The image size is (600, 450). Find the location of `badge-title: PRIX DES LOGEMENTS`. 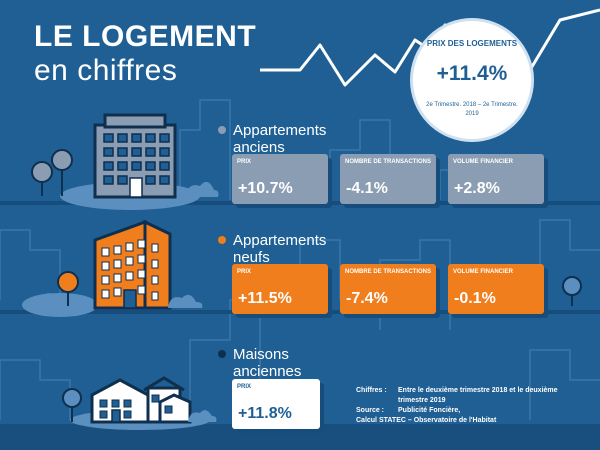

badge-title: PRIX DES LOGEMENTS is located at coordinates (472, 43).